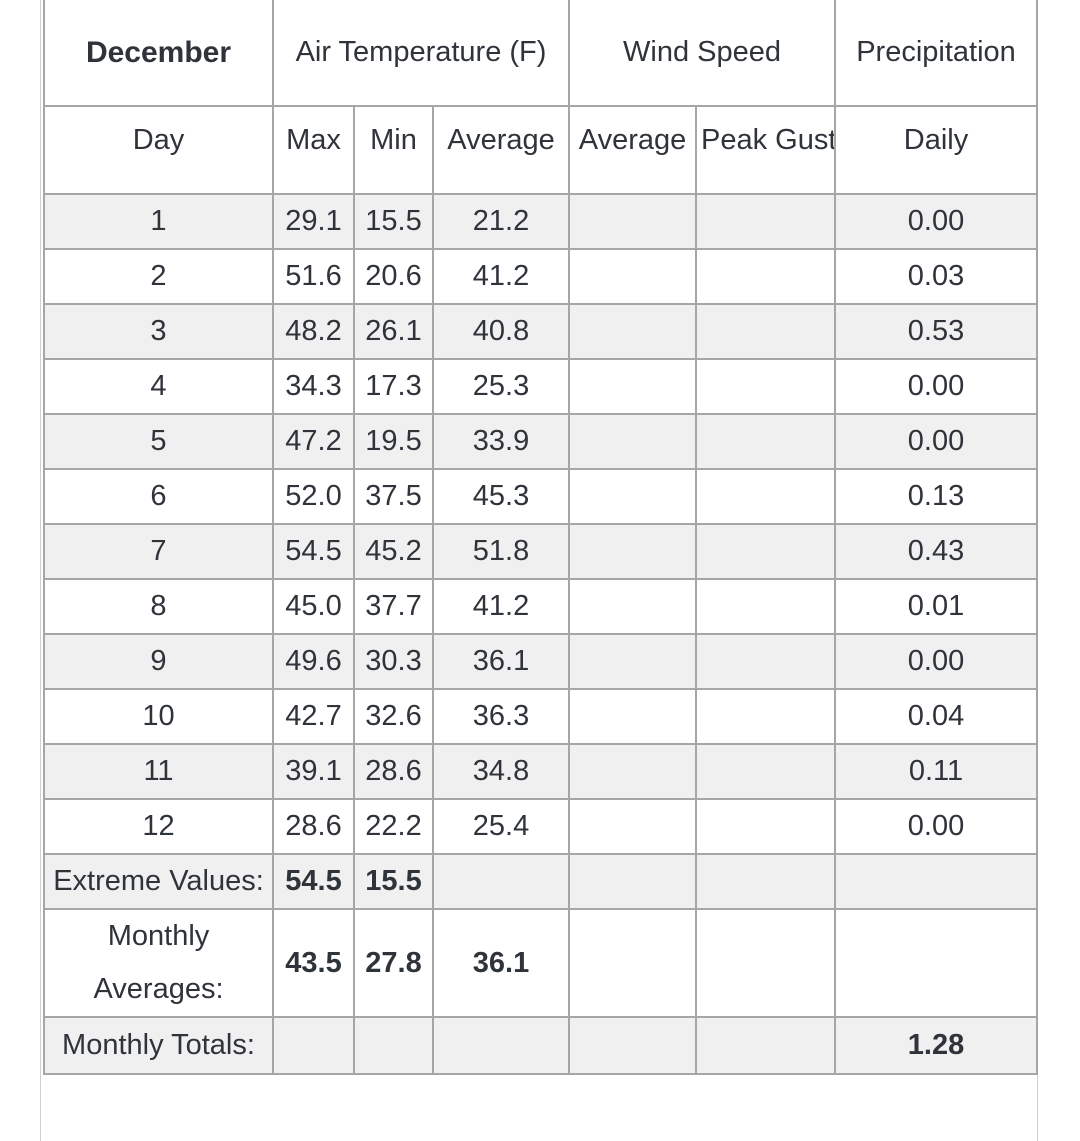 The height and width of the screenshot is (1141, 1080). Describe the element at coordinates (766, 963) in the screenshot. I see `monthly-avg-peak-gust-cell` at that location.